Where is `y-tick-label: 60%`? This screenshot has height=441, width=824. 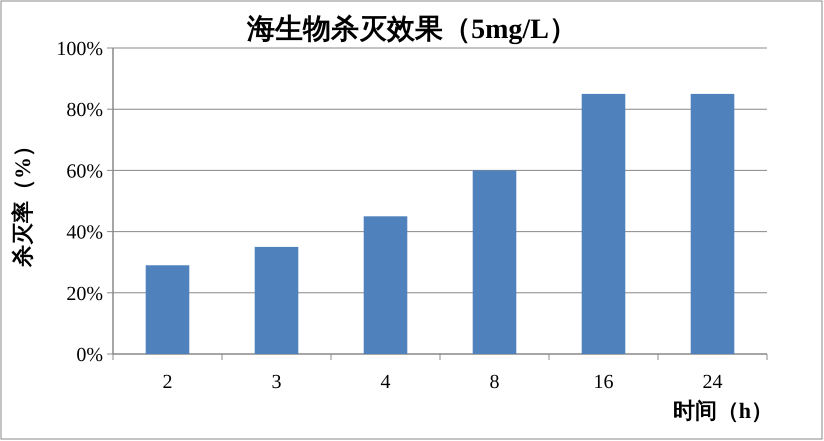
y-tick-label: 60% is located at coordinates (84, 171).